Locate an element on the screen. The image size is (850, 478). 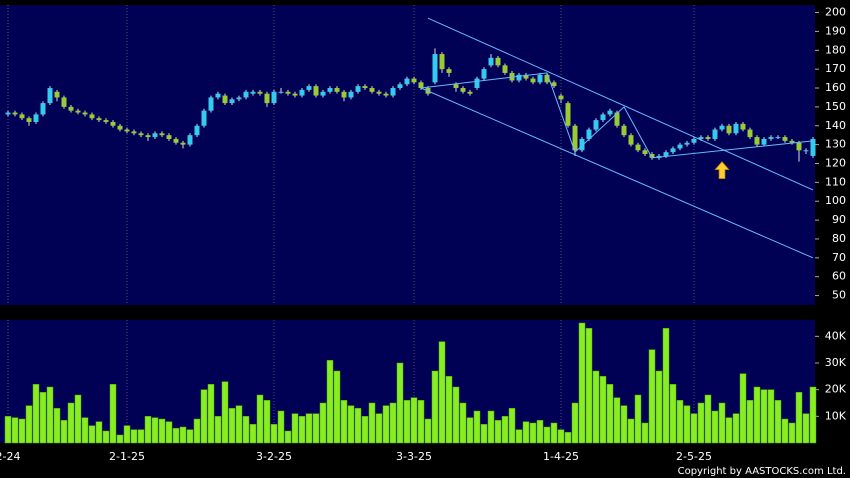
trend-line is located at coordinates (617, 115).